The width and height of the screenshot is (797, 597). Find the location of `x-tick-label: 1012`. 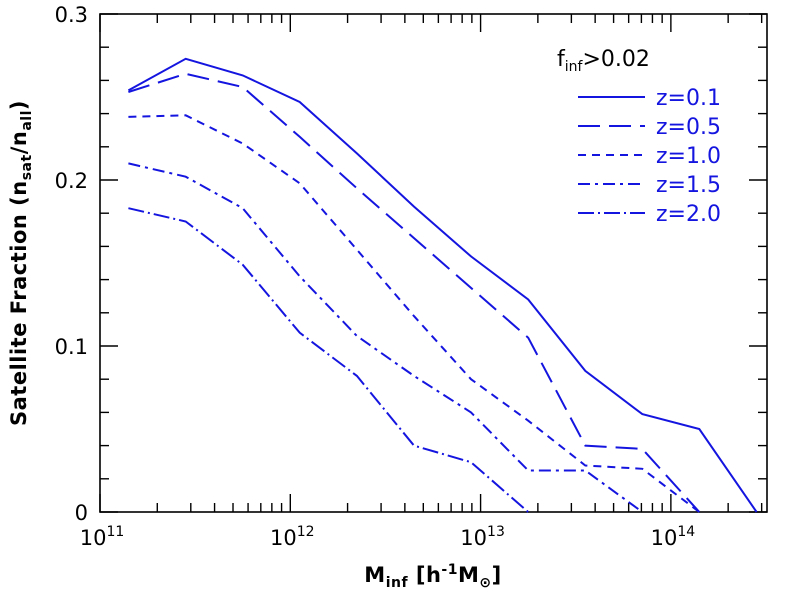

x-tick-label: 1012 is located at coordinates (292, 537).